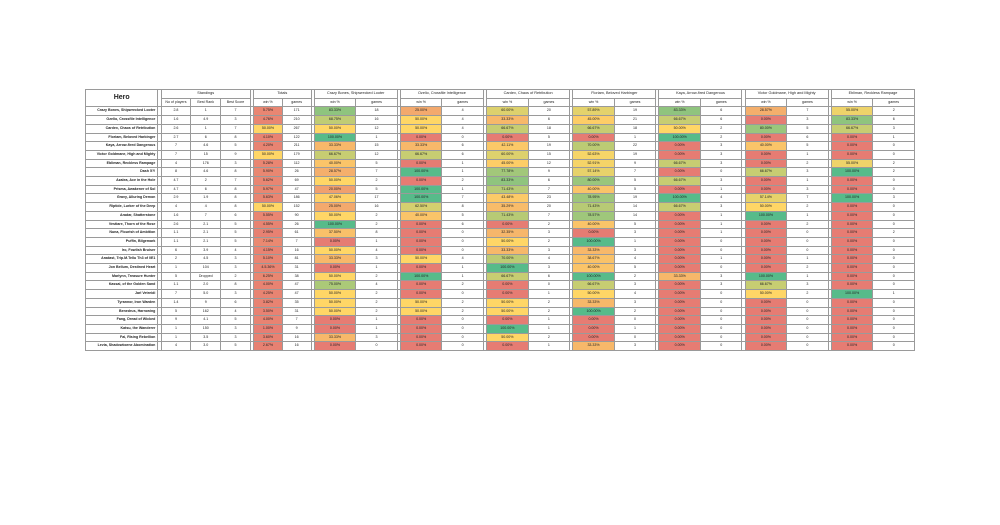 The width and height of the screenshot is (1000, 525). What do you see at coordinates (206, 346) in the screenshot?
I see `standings-cell: 3.0` at bounding box center [206, 346].